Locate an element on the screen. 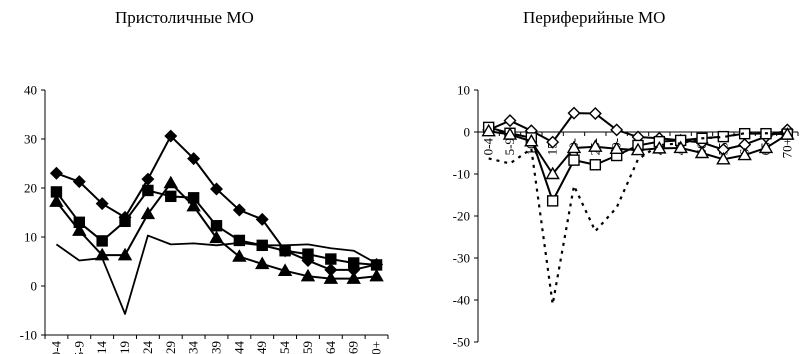  x-tick-label: 20-24 is located at coordinates (147, 347).